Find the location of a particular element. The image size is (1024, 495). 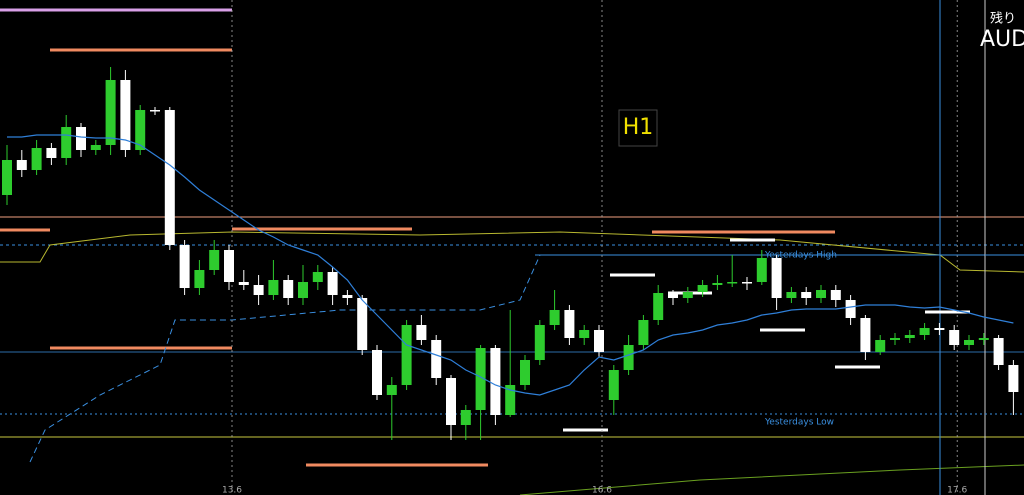

timeframe-box is located at coordinates (638, 128).